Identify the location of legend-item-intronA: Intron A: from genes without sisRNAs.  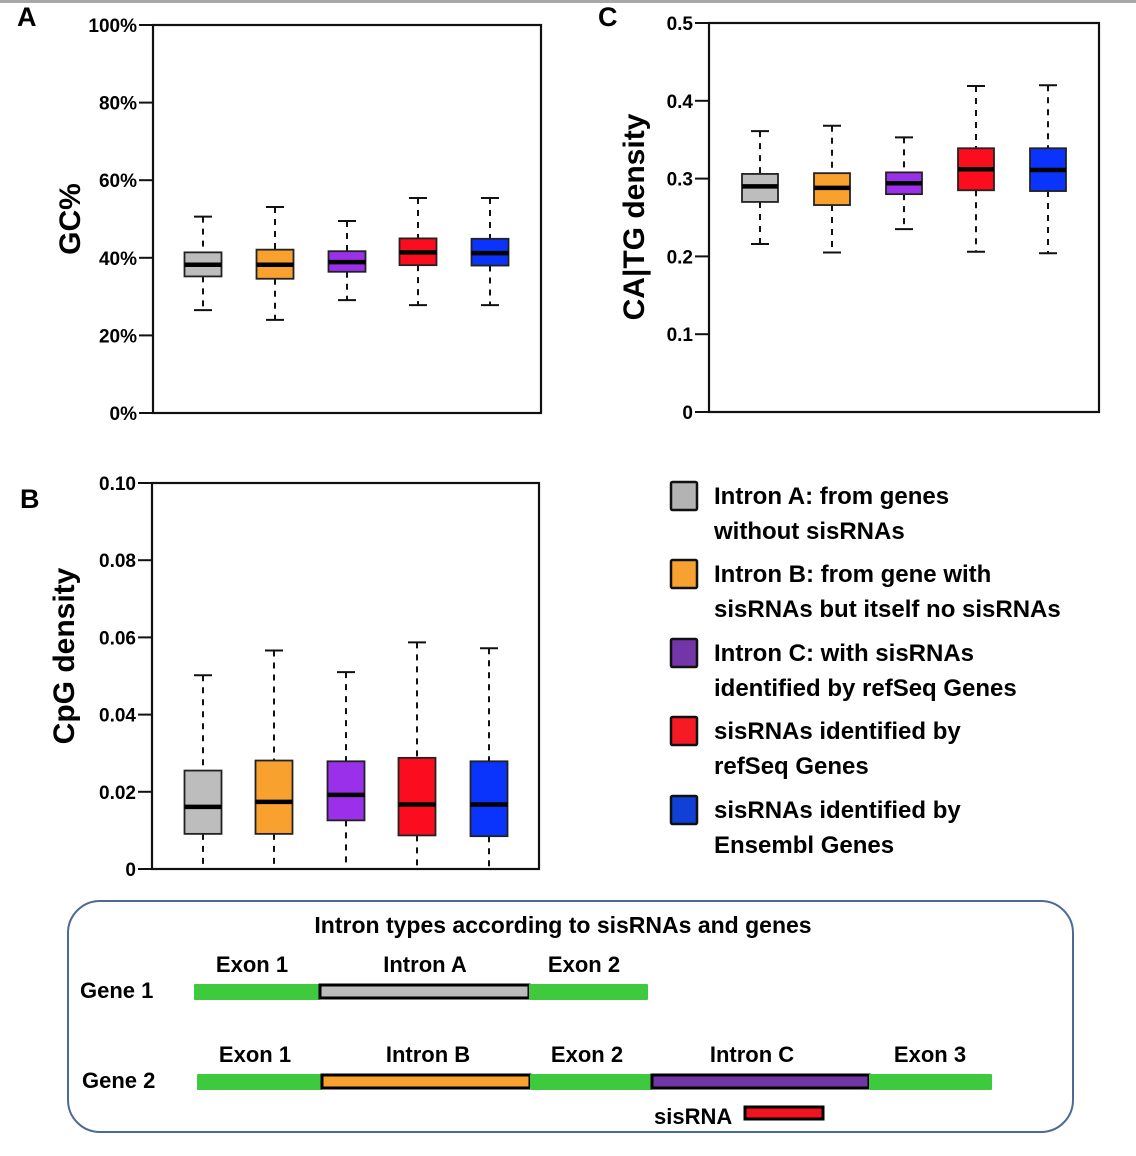
(809, 512).